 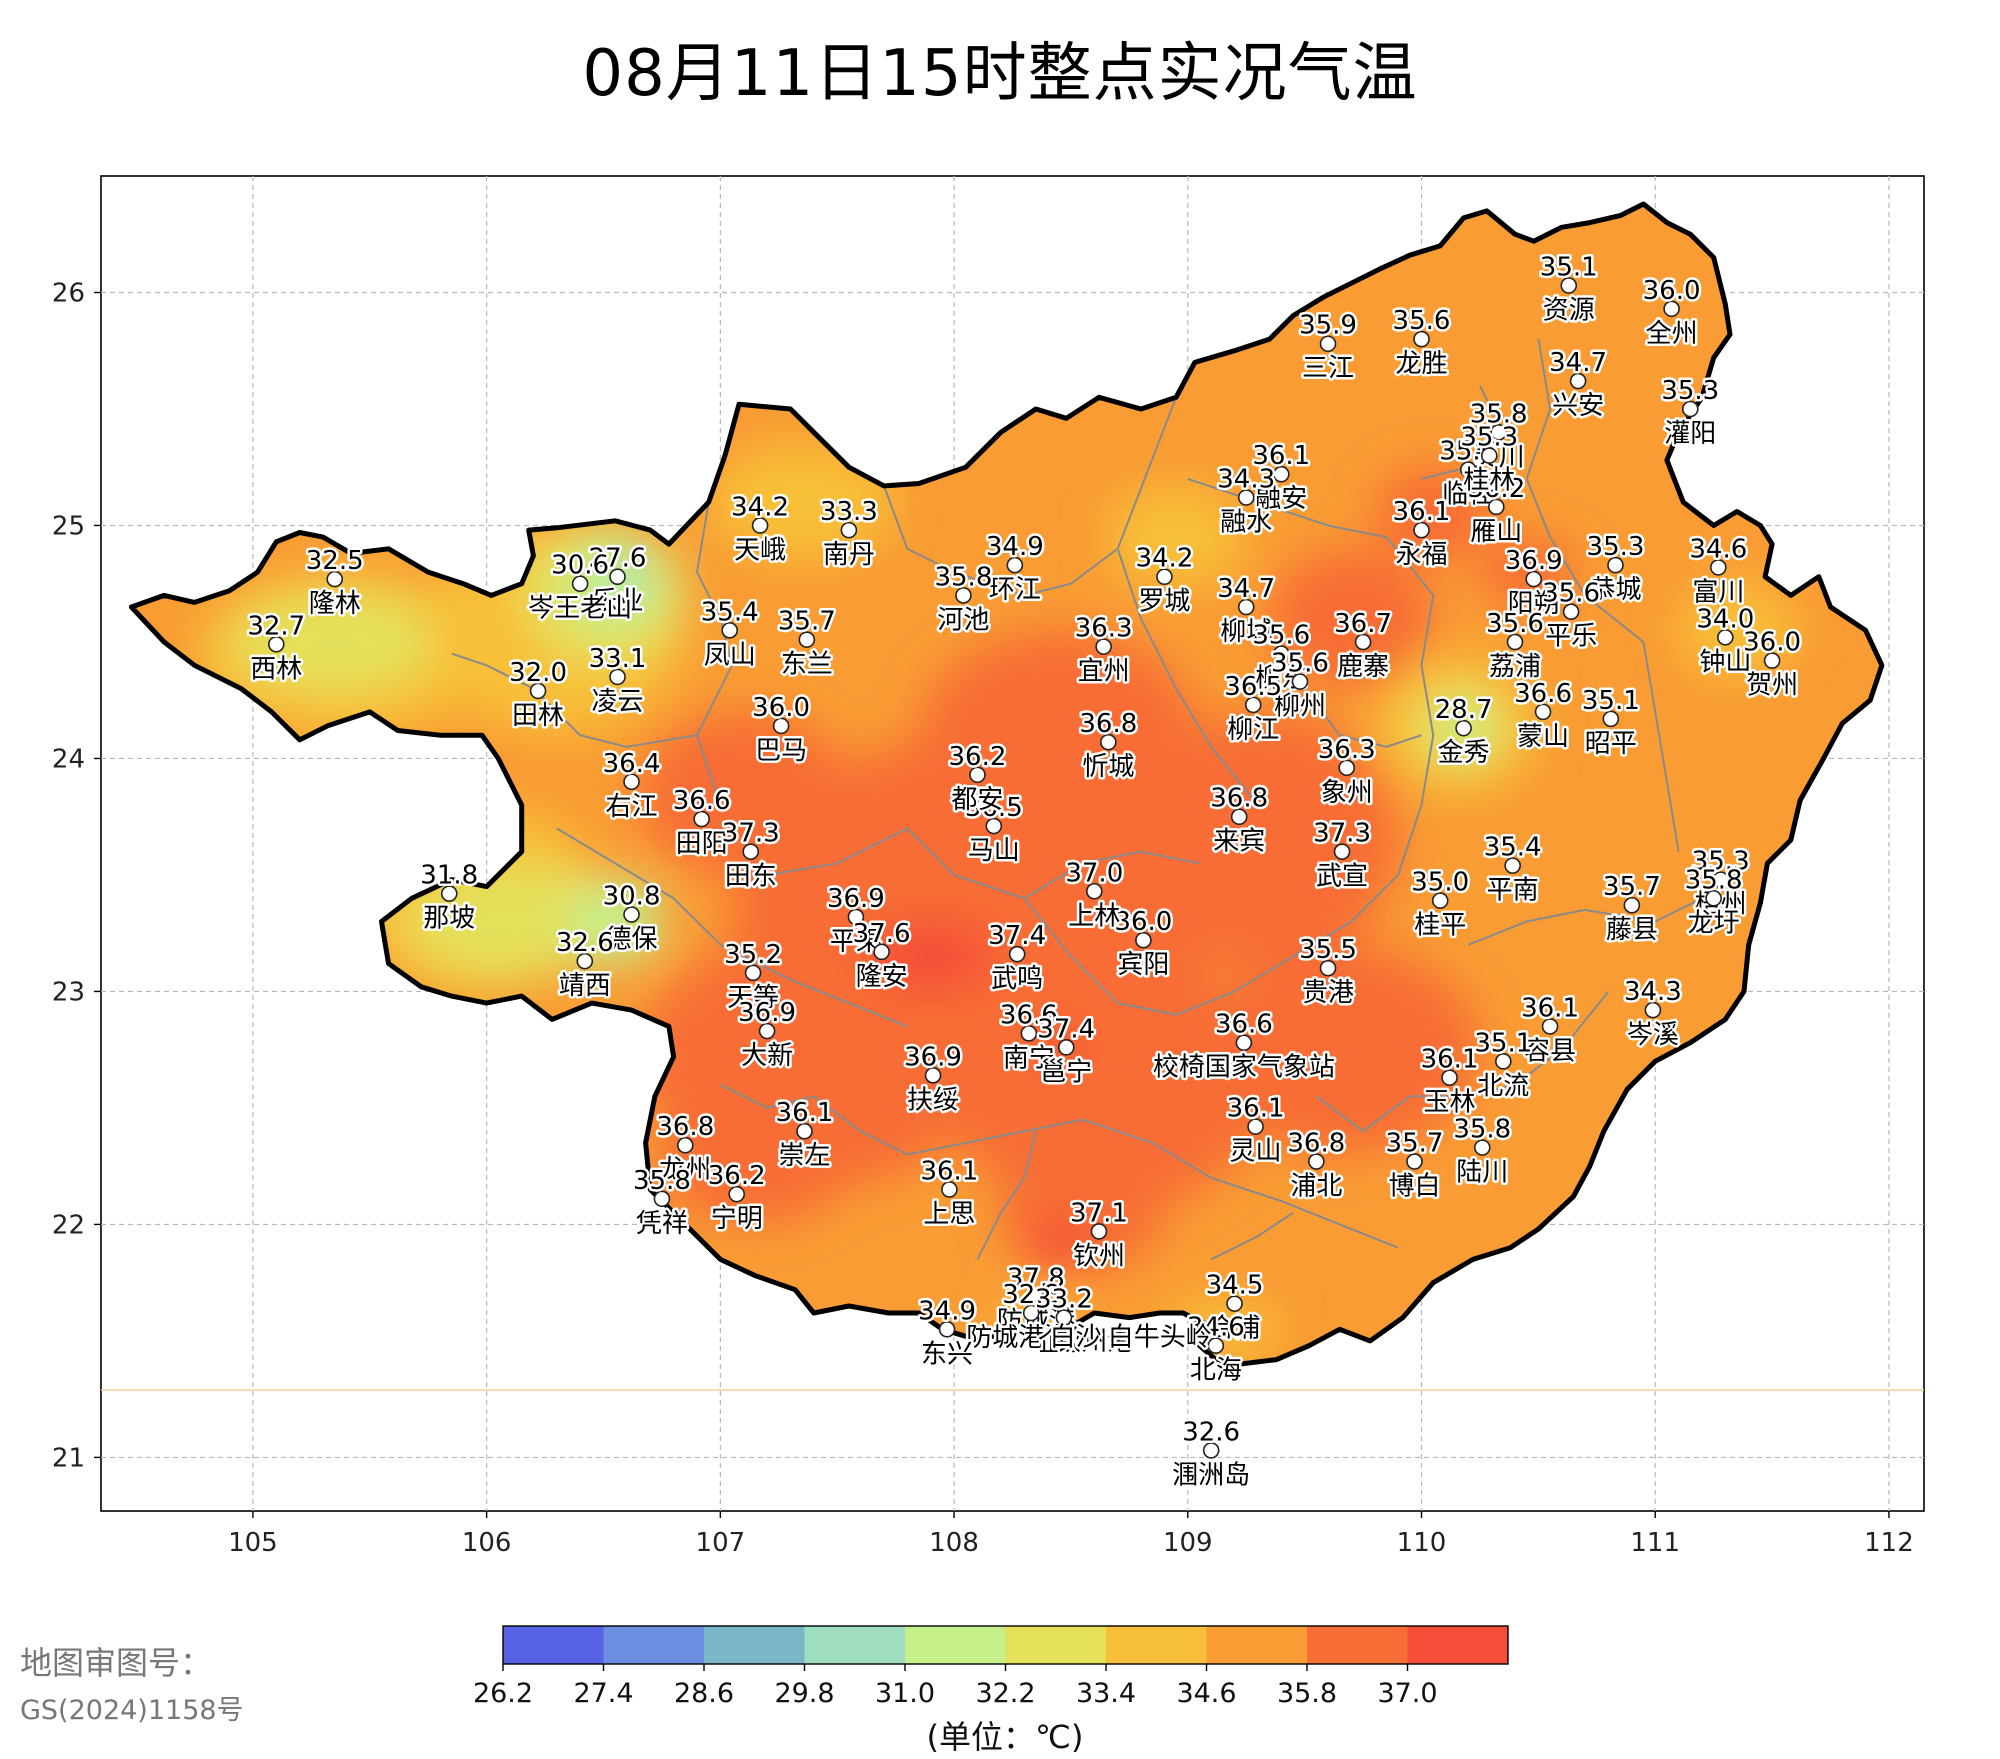 I want to click on station-name: 鹿寨, so click(x=1363, y=667).